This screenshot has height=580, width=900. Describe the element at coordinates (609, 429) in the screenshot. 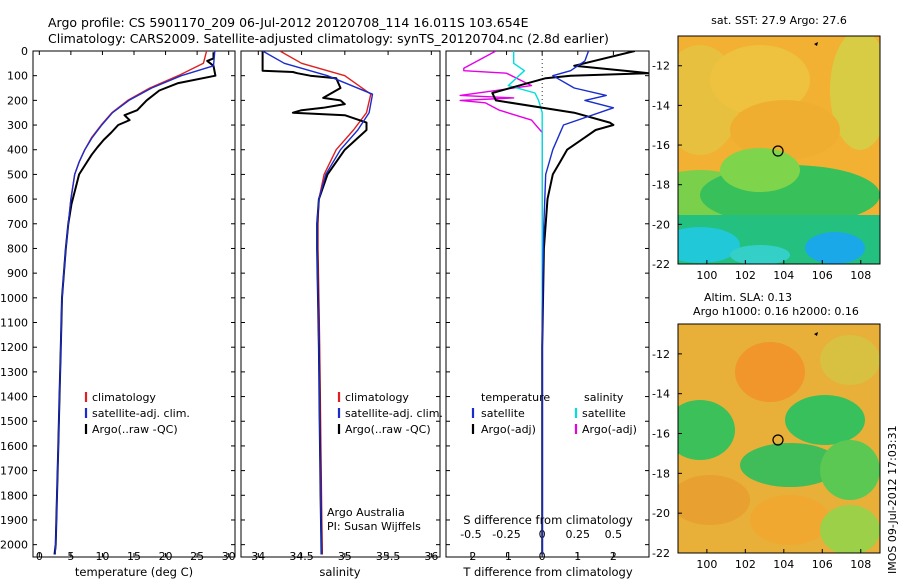

I see `diff-legend-sal-argo: Argo(-adj)` at that location.